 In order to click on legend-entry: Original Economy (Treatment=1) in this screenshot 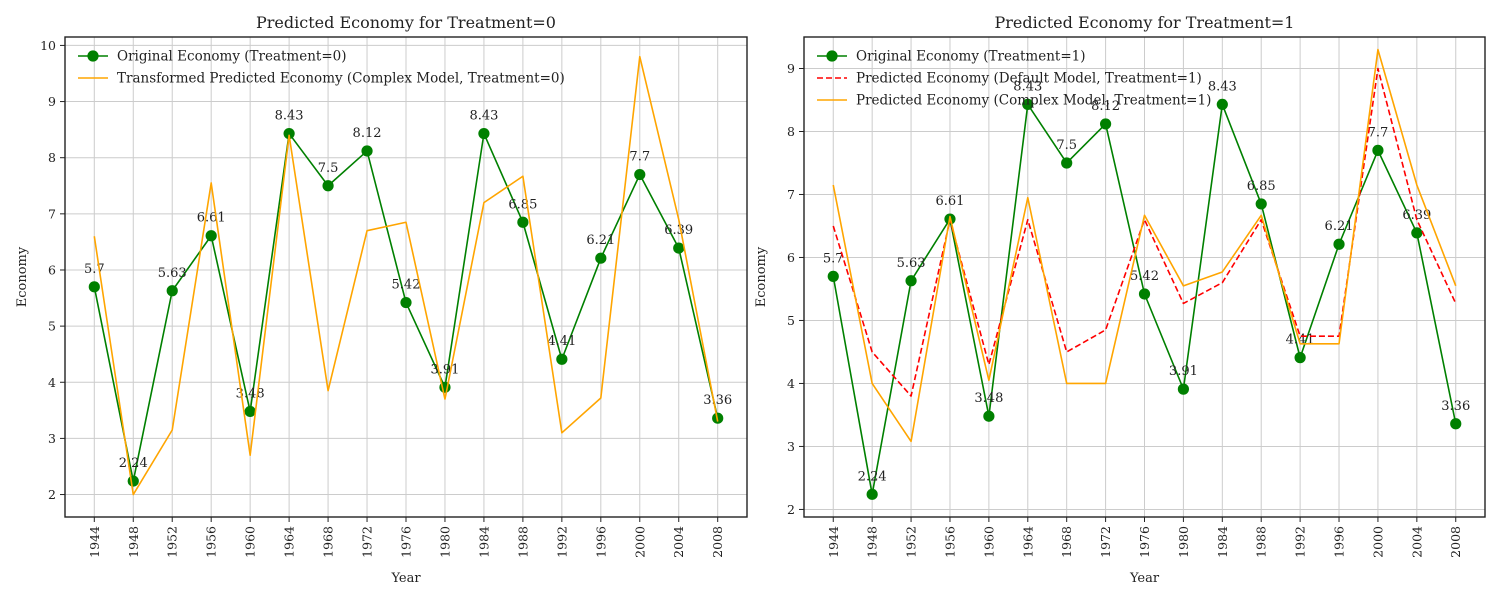, I will do `click(971, 57)`.